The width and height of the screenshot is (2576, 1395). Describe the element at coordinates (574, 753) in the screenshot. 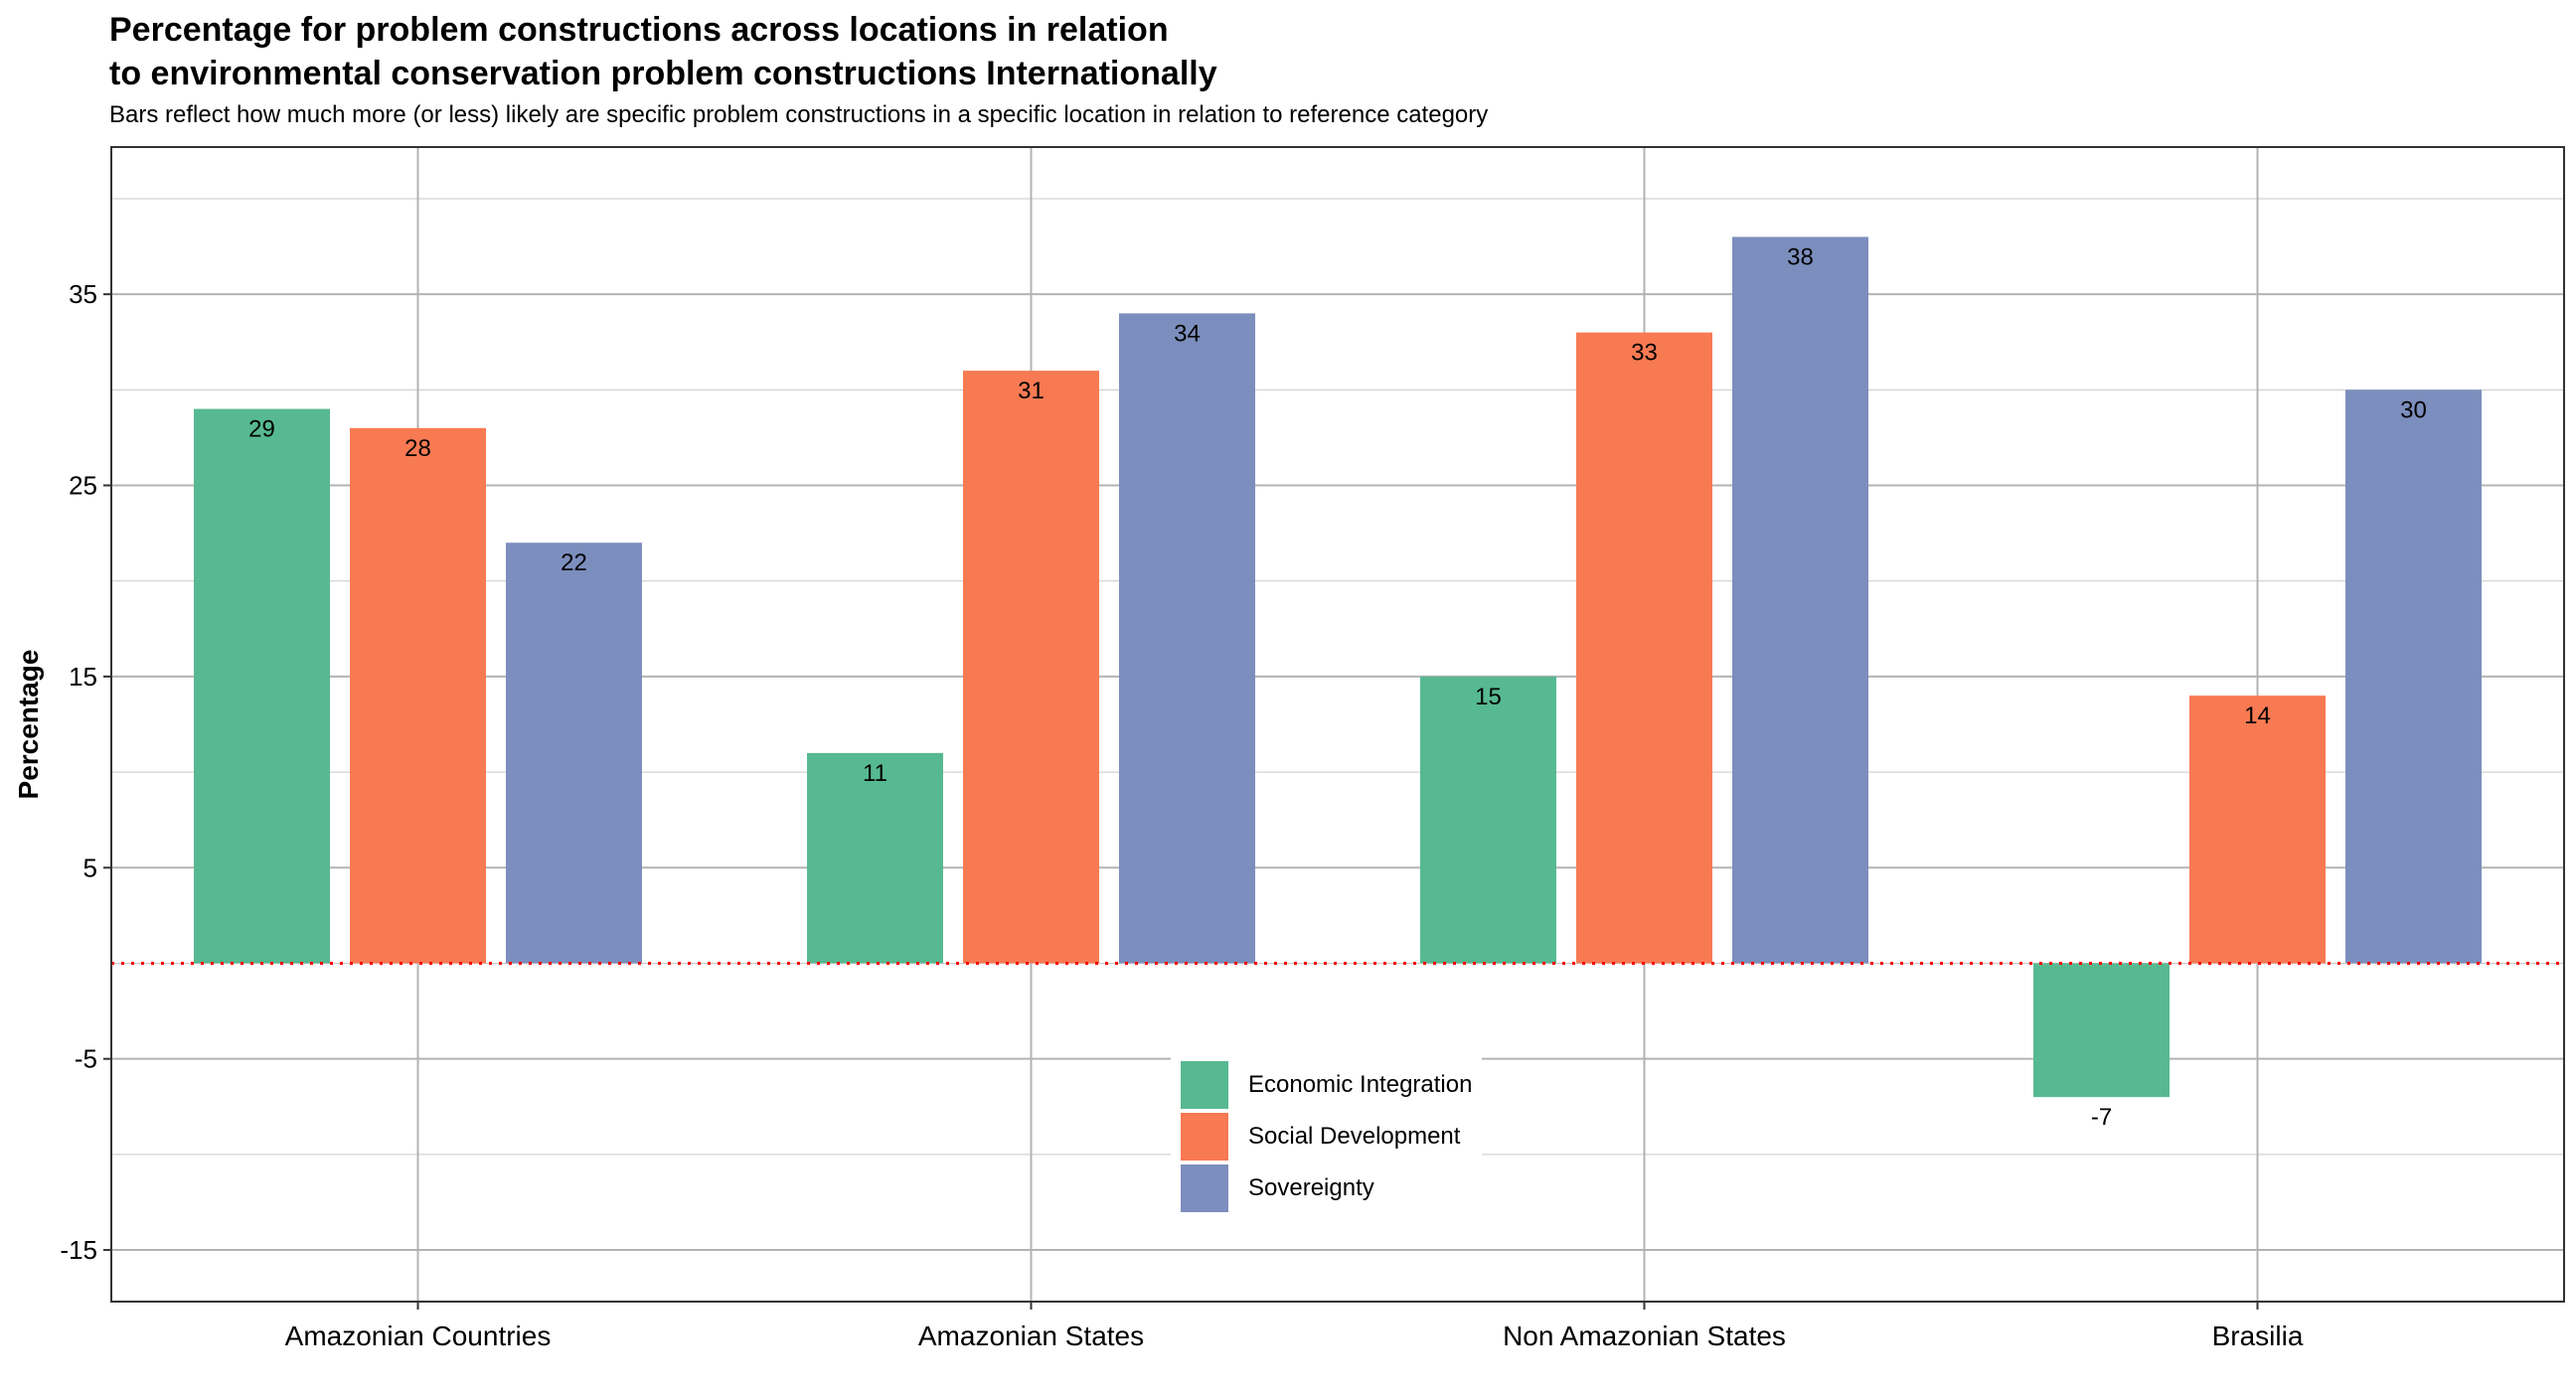

I see `bar-sovereignty-amazonian-countries` at that location.